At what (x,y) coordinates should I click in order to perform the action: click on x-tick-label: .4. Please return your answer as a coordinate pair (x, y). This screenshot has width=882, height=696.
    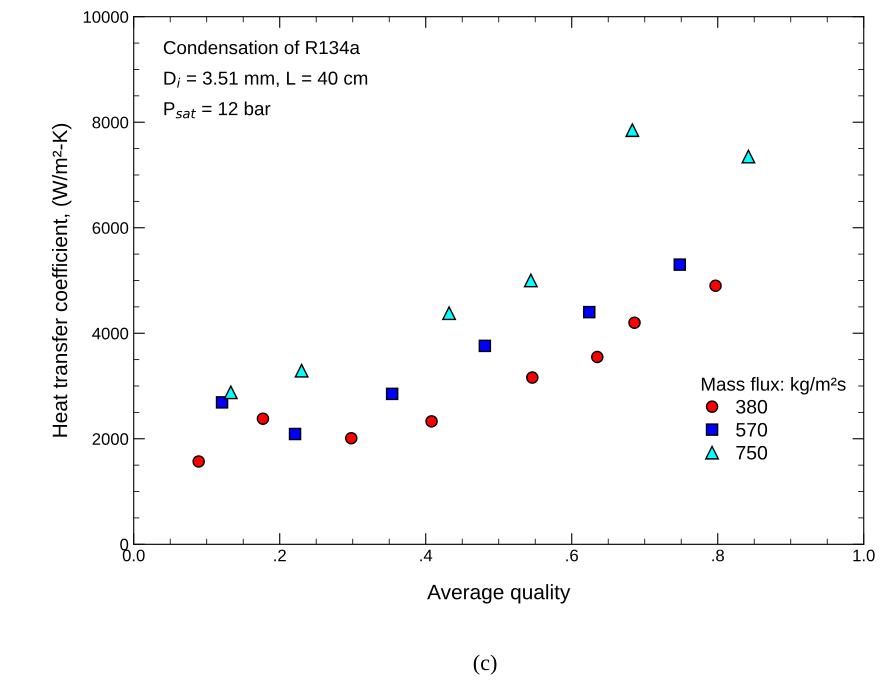
    Looking at the image, I should click on (426, 556).